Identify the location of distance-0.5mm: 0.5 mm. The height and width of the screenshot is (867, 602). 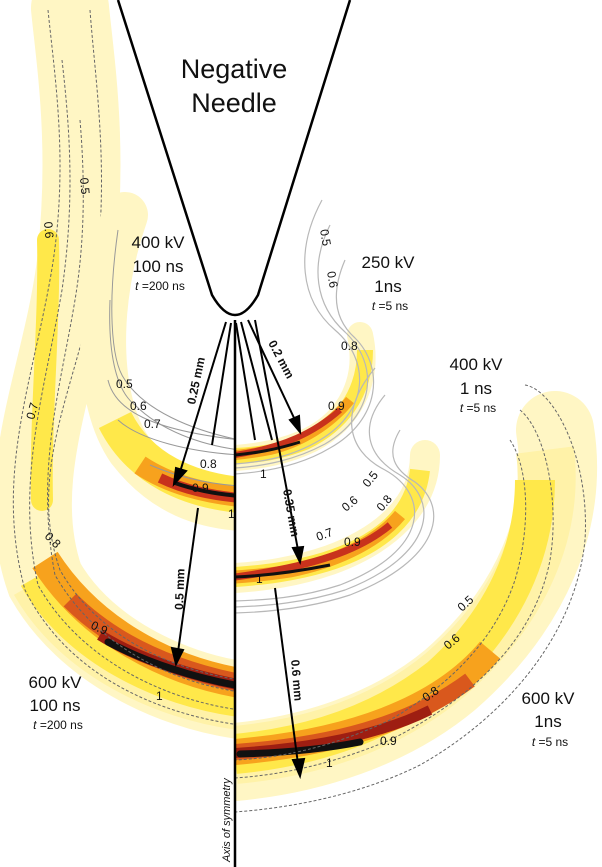
(179, 589).